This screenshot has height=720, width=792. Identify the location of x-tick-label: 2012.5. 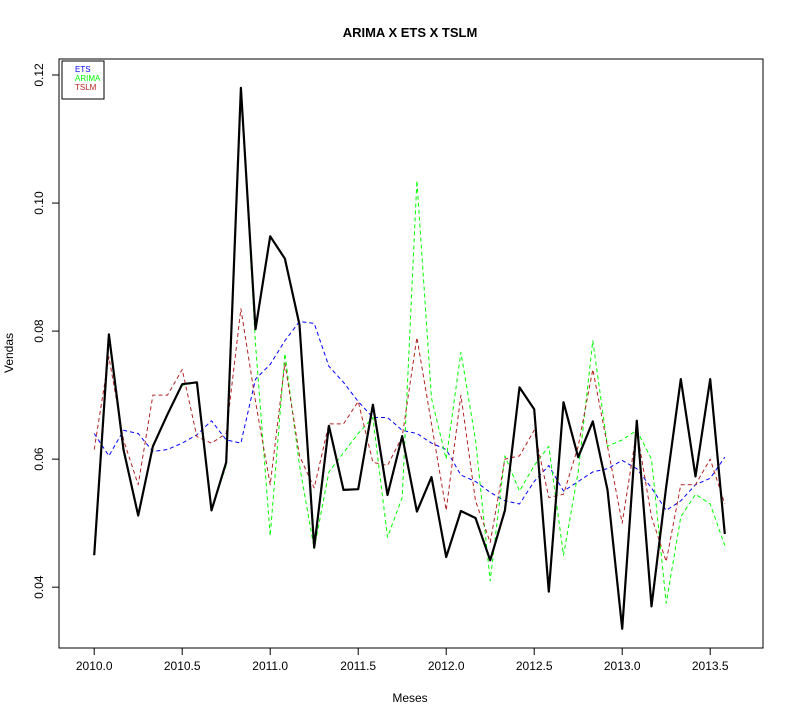
(534, 666).